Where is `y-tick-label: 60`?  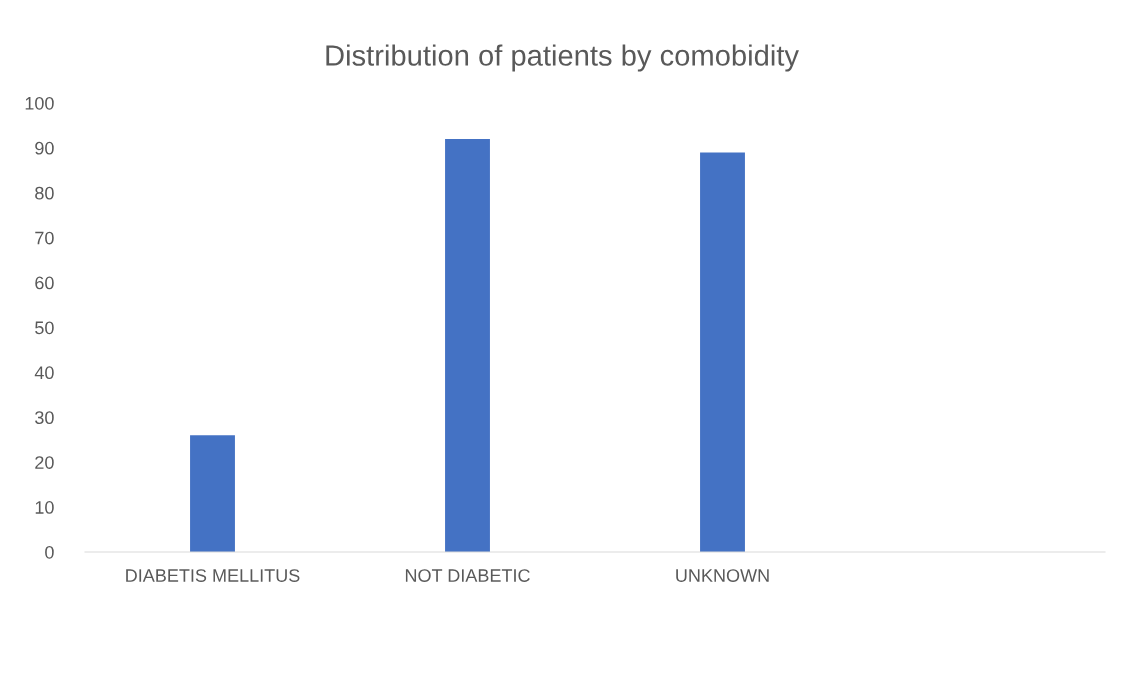 y-tick-label: 60 is located at coordinates (44, 283).